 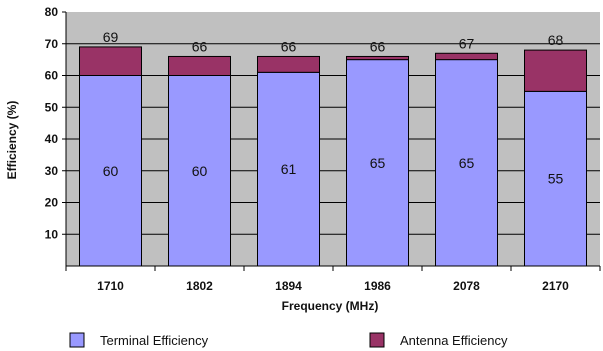 What do you see at coordinates (52, 76) in the screenshot?
I see `y-tick-label: 60` at bounding box center [52, 76].